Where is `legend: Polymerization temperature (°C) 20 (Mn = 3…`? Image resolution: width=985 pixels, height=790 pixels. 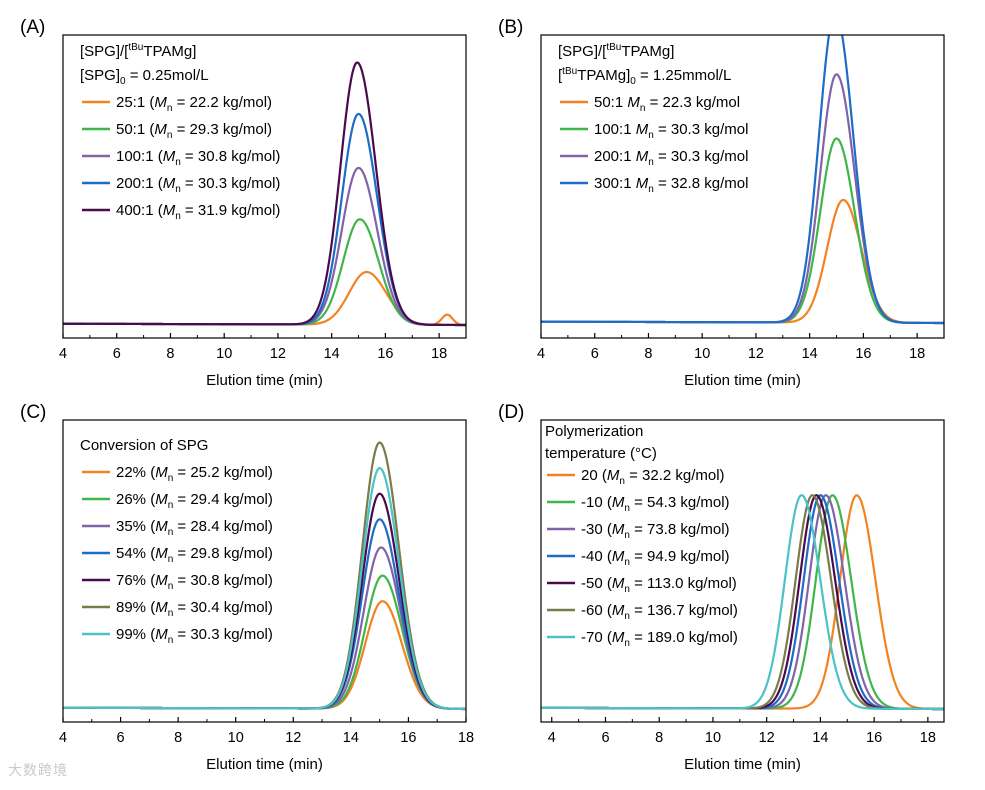 legend: Polymerization temperature (°C) 20 (Mn = 3… is located at coordinates (641, 536).